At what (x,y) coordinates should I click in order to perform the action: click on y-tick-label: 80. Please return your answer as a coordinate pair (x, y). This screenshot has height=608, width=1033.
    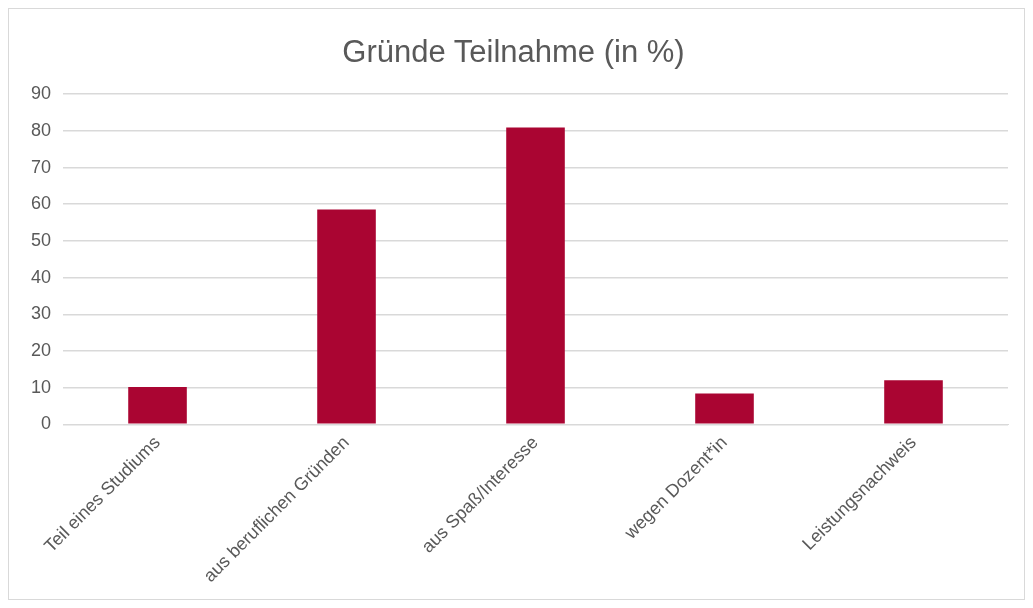
    Looking at the image, I should click on (41, 129).